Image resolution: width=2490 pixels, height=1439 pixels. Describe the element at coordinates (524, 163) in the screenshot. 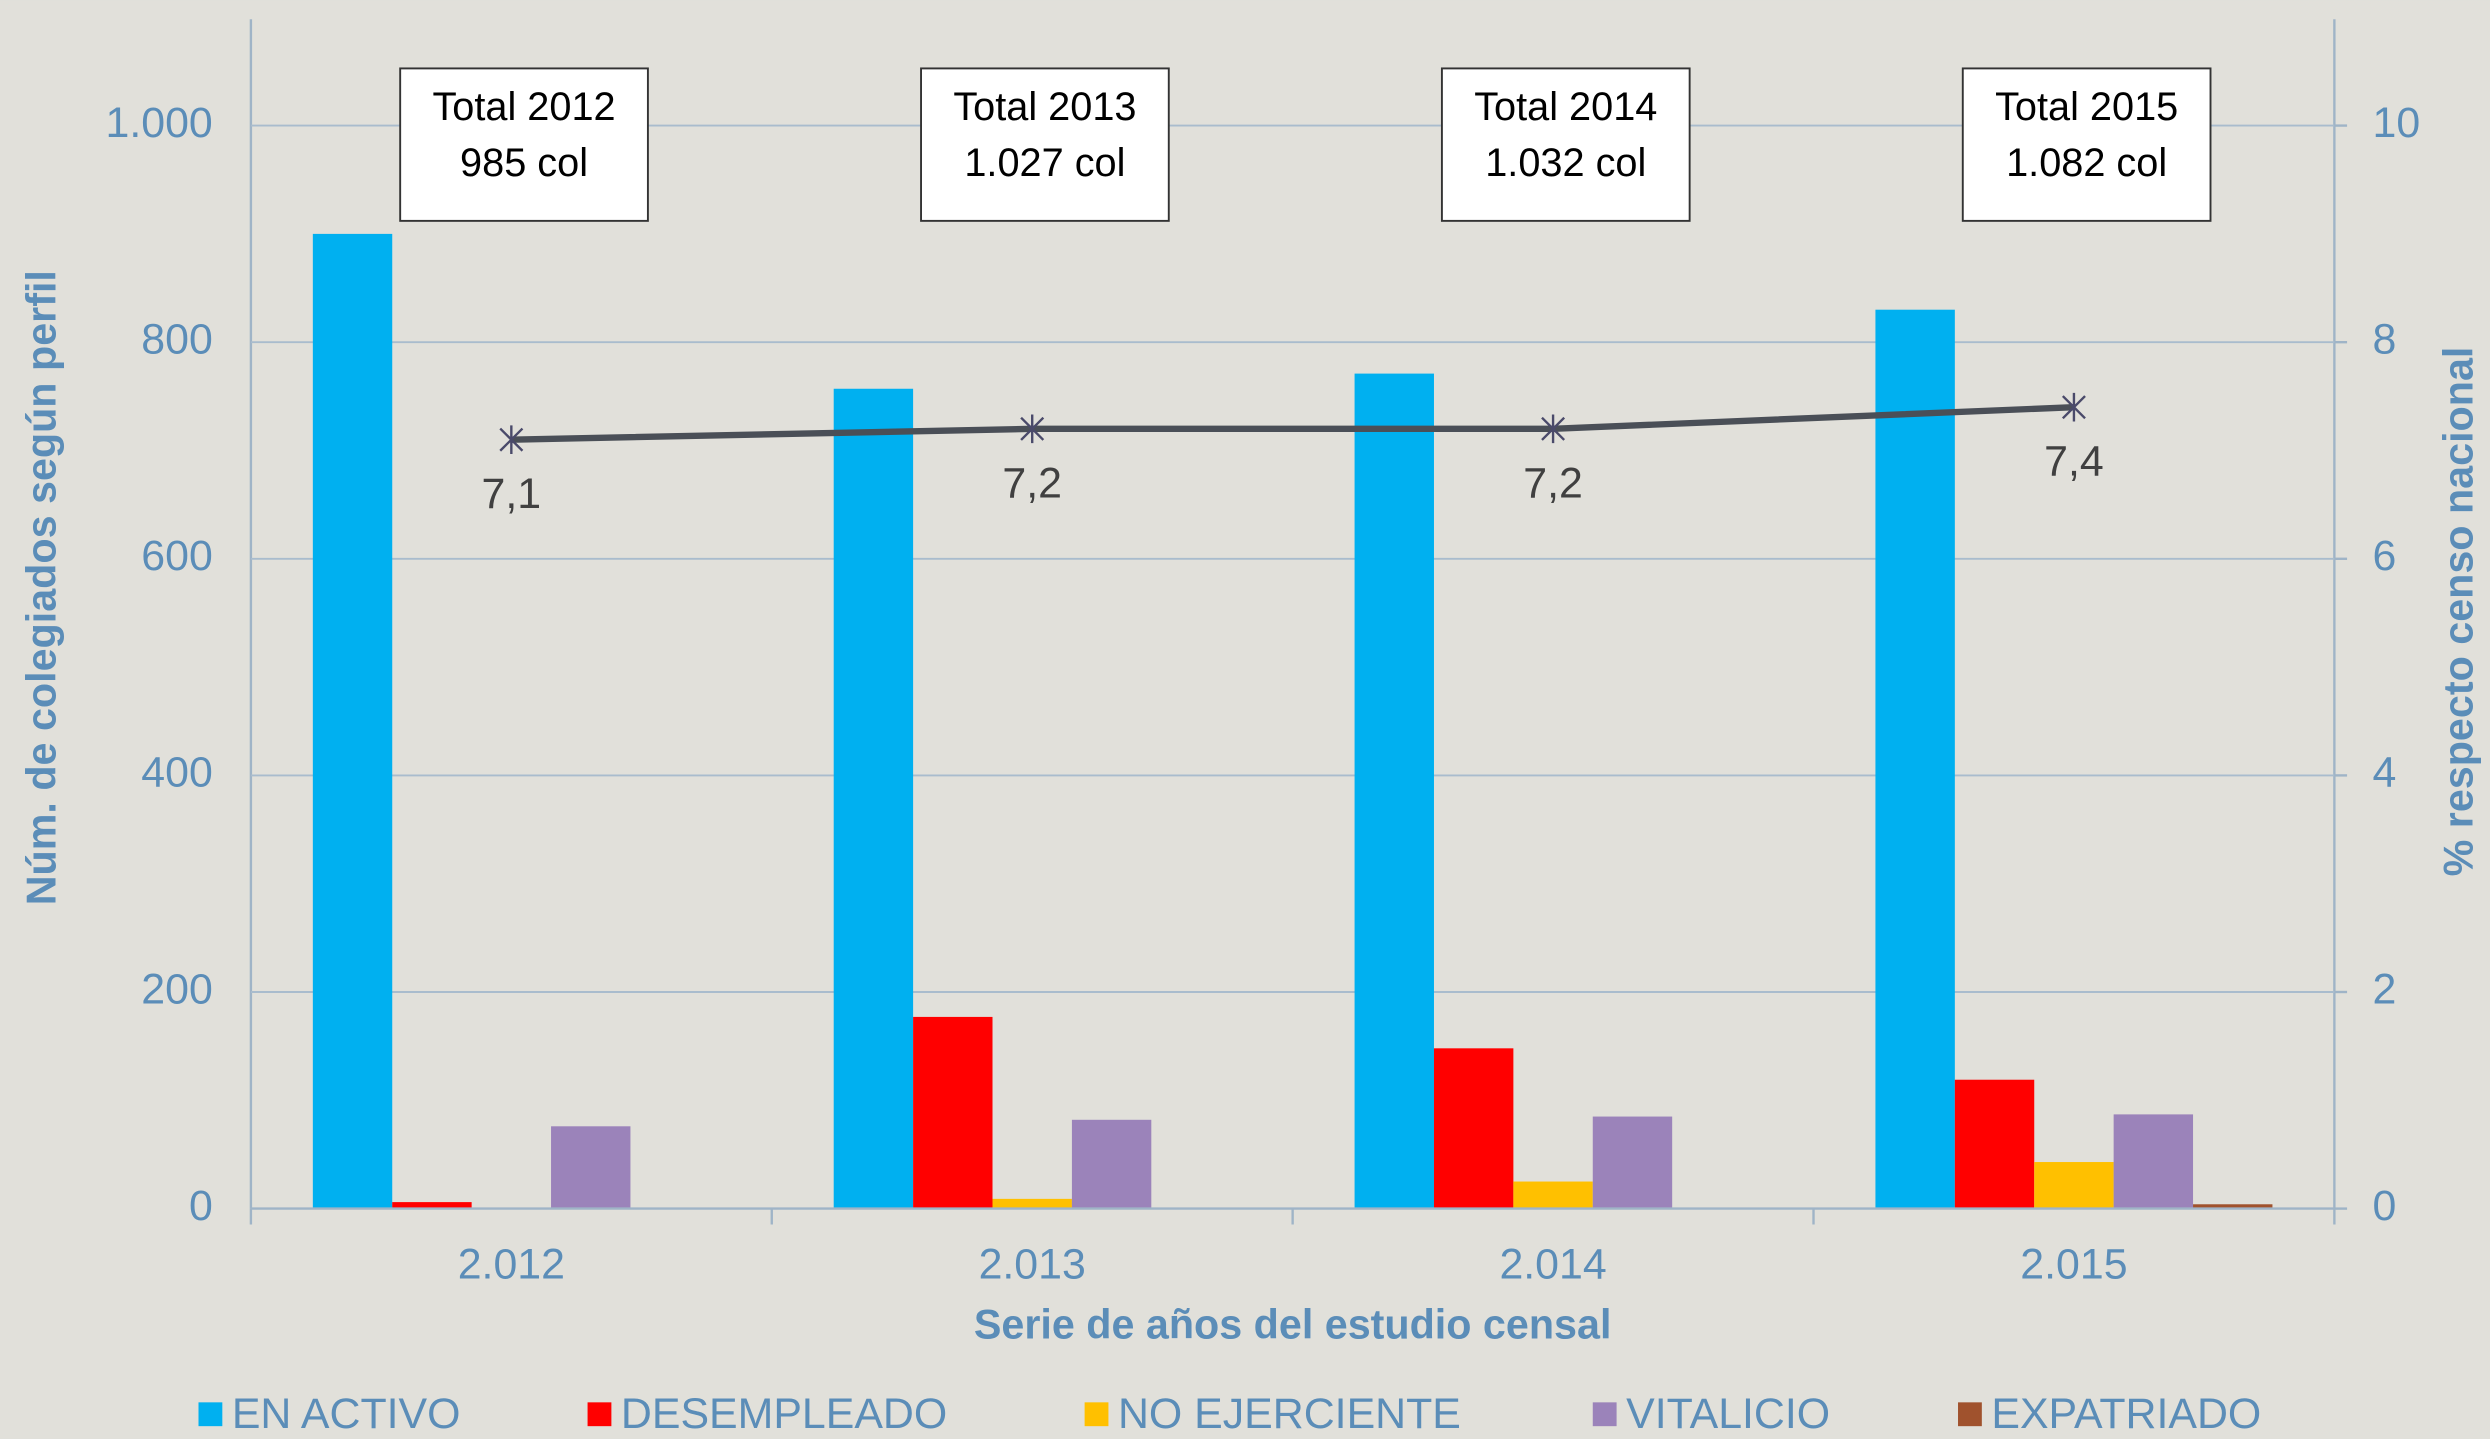

I see `annotation-text: 985 col` at that location.